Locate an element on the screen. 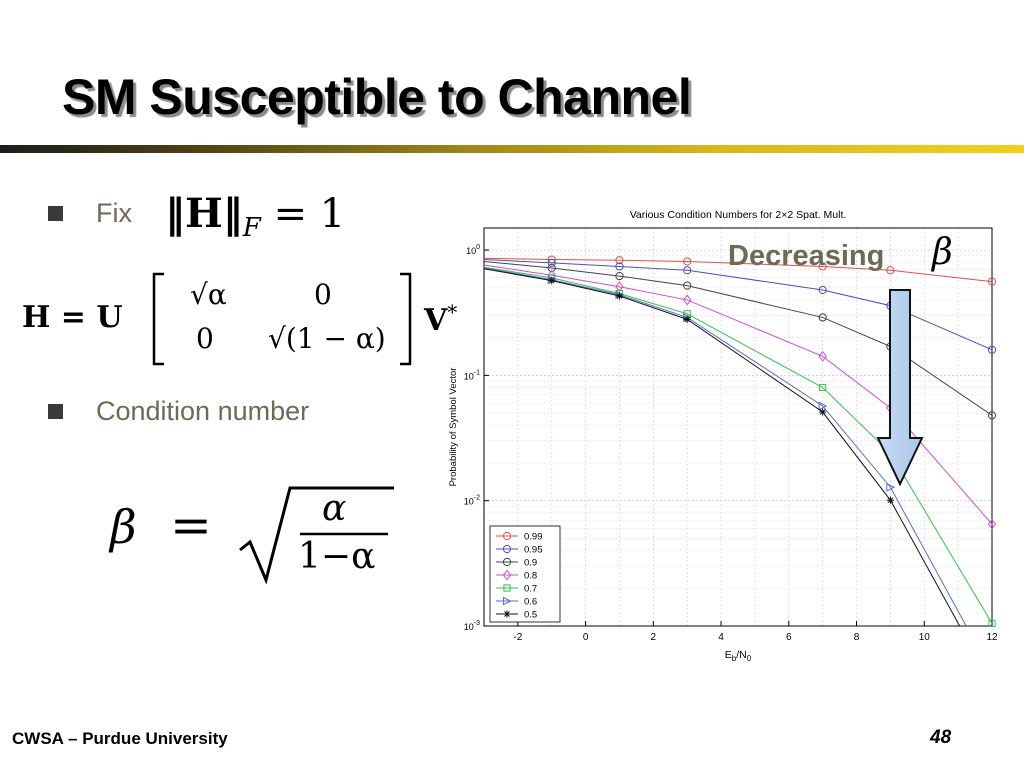 This screenshot has height=768, width=1024. matrix-rhs: V* is located at coordinates (440, 319).